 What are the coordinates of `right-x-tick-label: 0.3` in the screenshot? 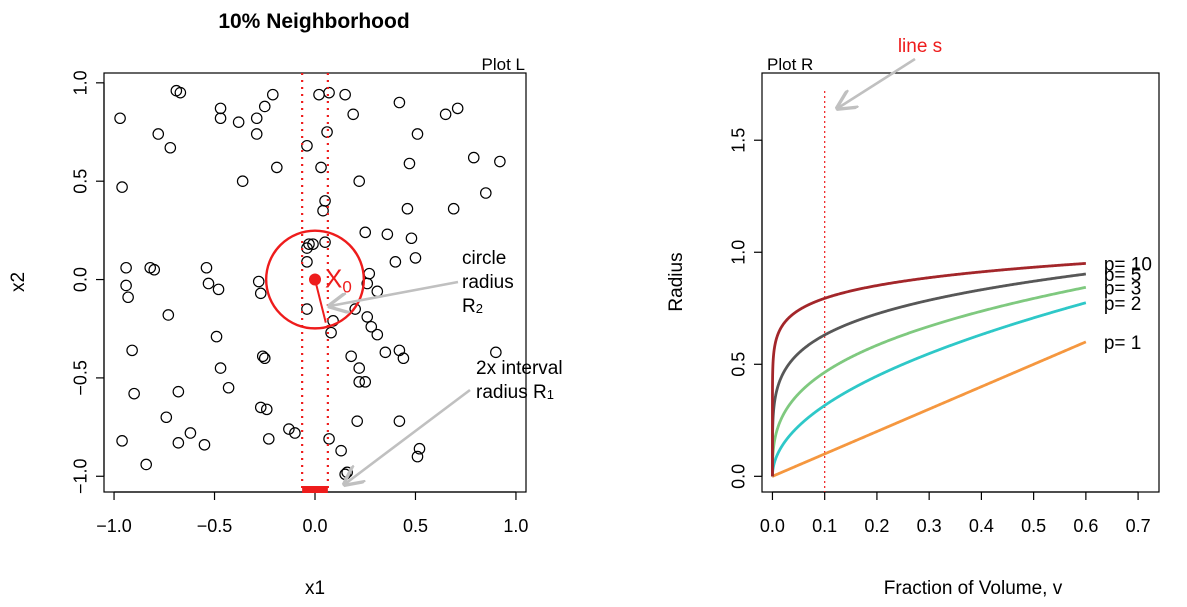 It's located at (929, 526).